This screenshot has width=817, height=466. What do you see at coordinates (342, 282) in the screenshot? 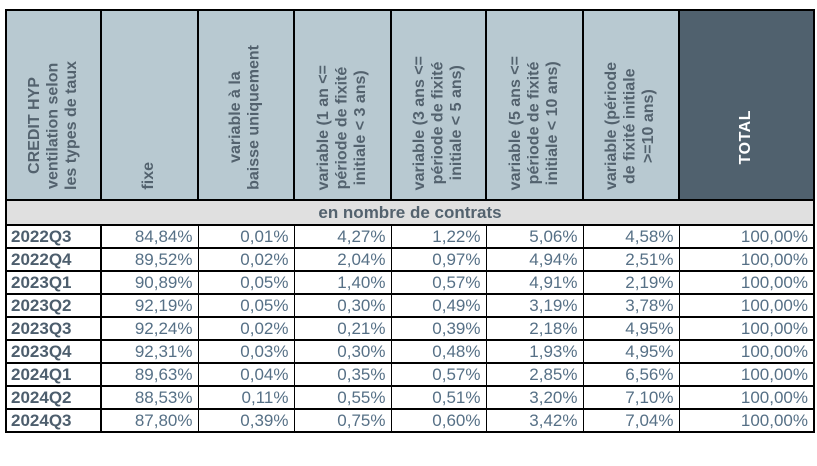
I see `cell-variable-1-3: 1,40%` at bounding box center [342, 282].